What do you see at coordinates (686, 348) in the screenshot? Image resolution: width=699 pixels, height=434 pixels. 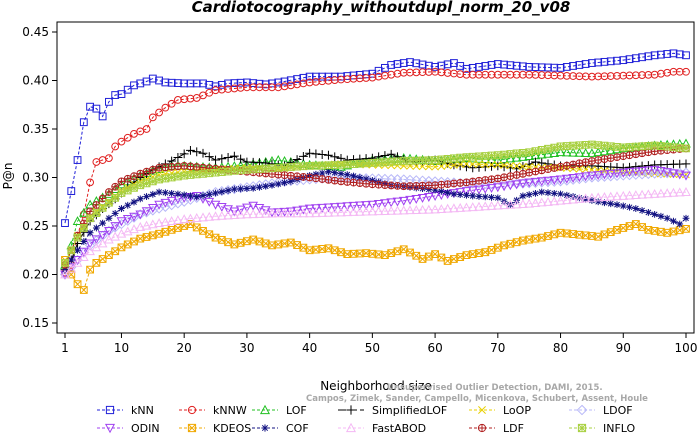 I see `x-tick-label: 100` at bounding box center [686, 348].